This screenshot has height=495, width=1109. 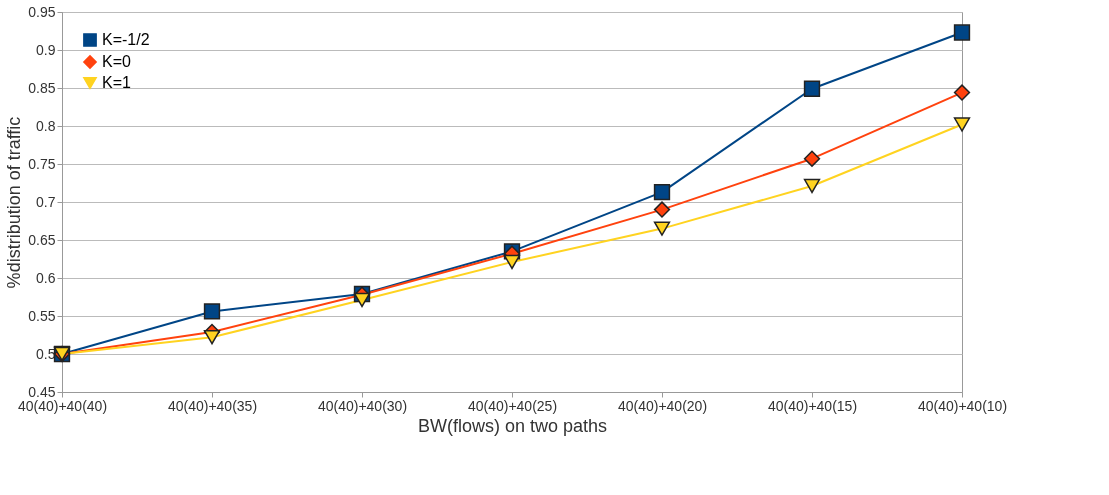 What do you see at coordinates (42, 11) in the screenshot?
I see `y-tick-label: 0.95` at bounding box center [42, 11].